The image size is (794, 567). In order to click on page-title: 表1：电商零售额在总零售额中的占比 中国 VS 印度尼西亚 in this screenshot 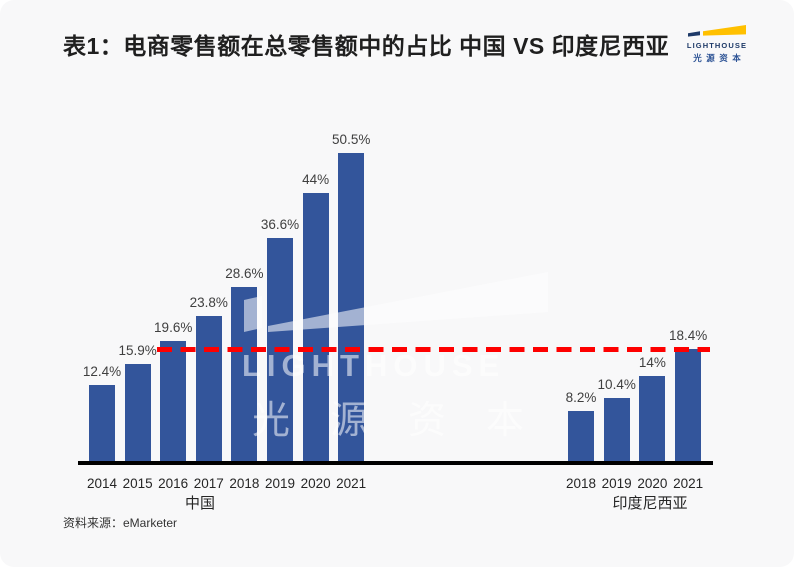, I will do `click(366, 46)`.